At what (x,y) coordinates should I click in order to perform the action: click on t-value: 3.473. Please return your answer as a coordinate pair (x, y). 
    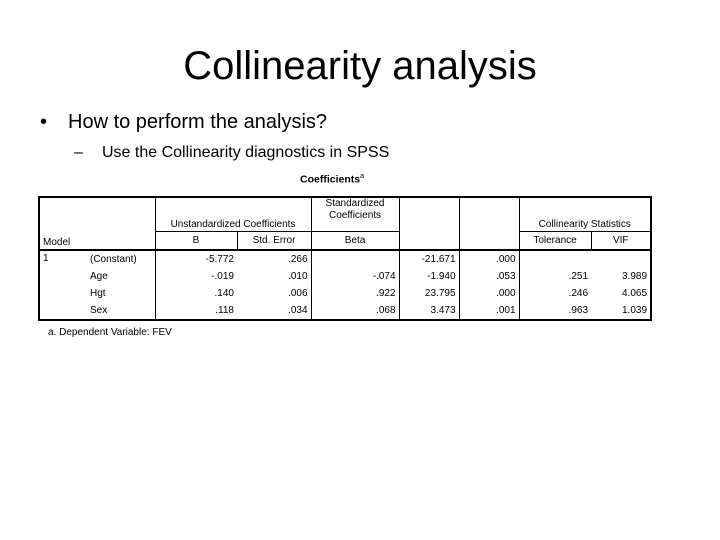
    Looking at the image, I should click on (429, 311).